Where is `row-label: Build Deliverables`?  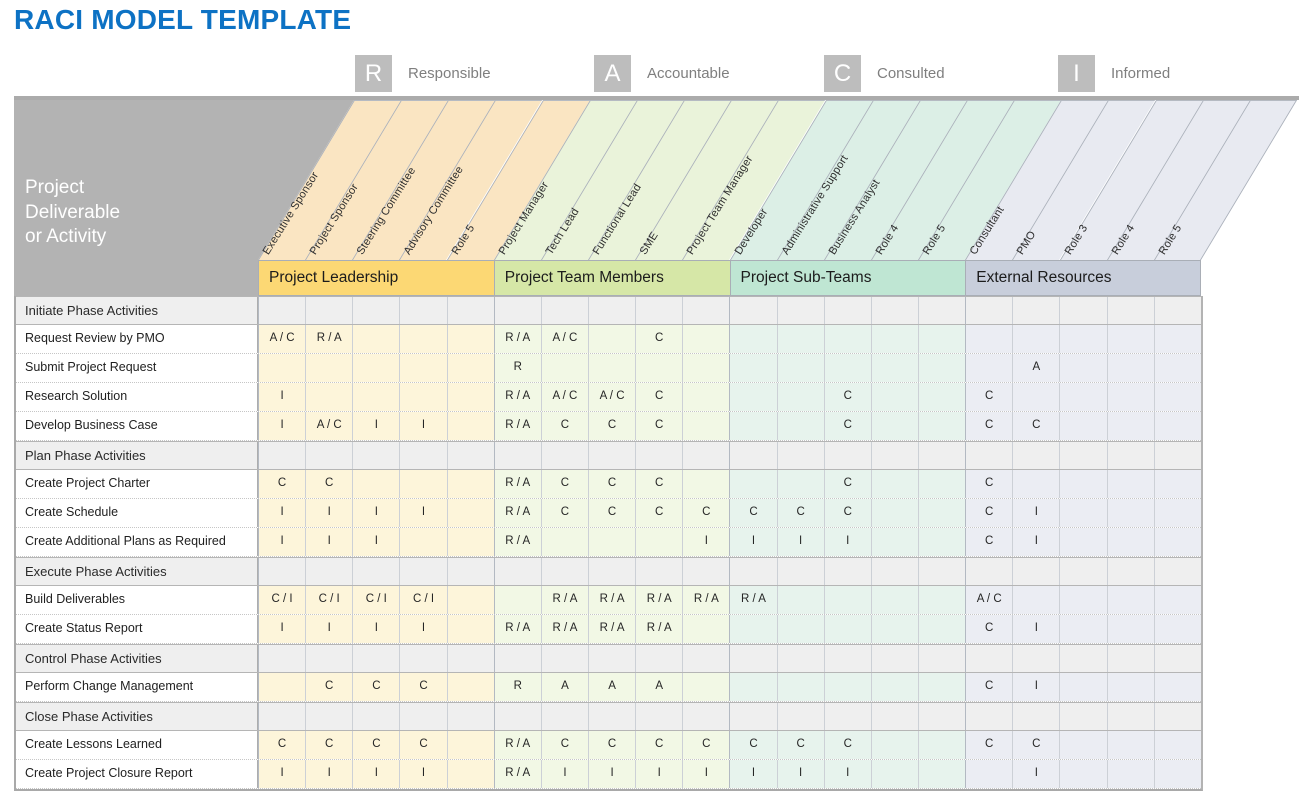 row-label: Build Deliverables is located at coordinates (137, 600).